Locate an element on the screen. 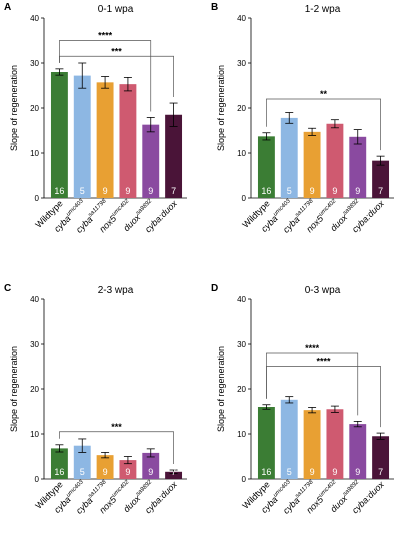 This screenshot has height=550, width=409. panel-title: 1-2 wpa is located at coordinates (323, 9).